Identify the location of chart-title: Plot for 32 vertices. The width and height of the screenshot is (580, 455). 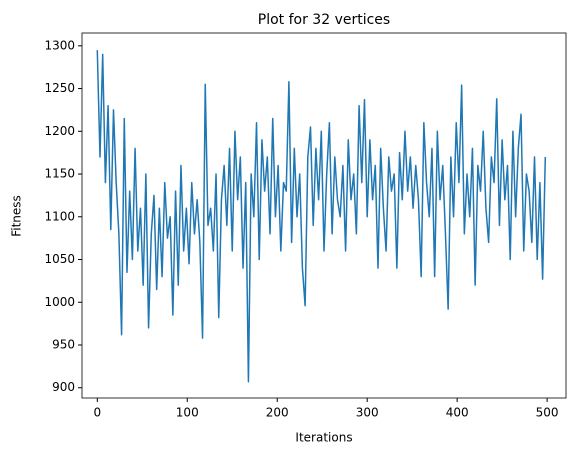
(324, 20).